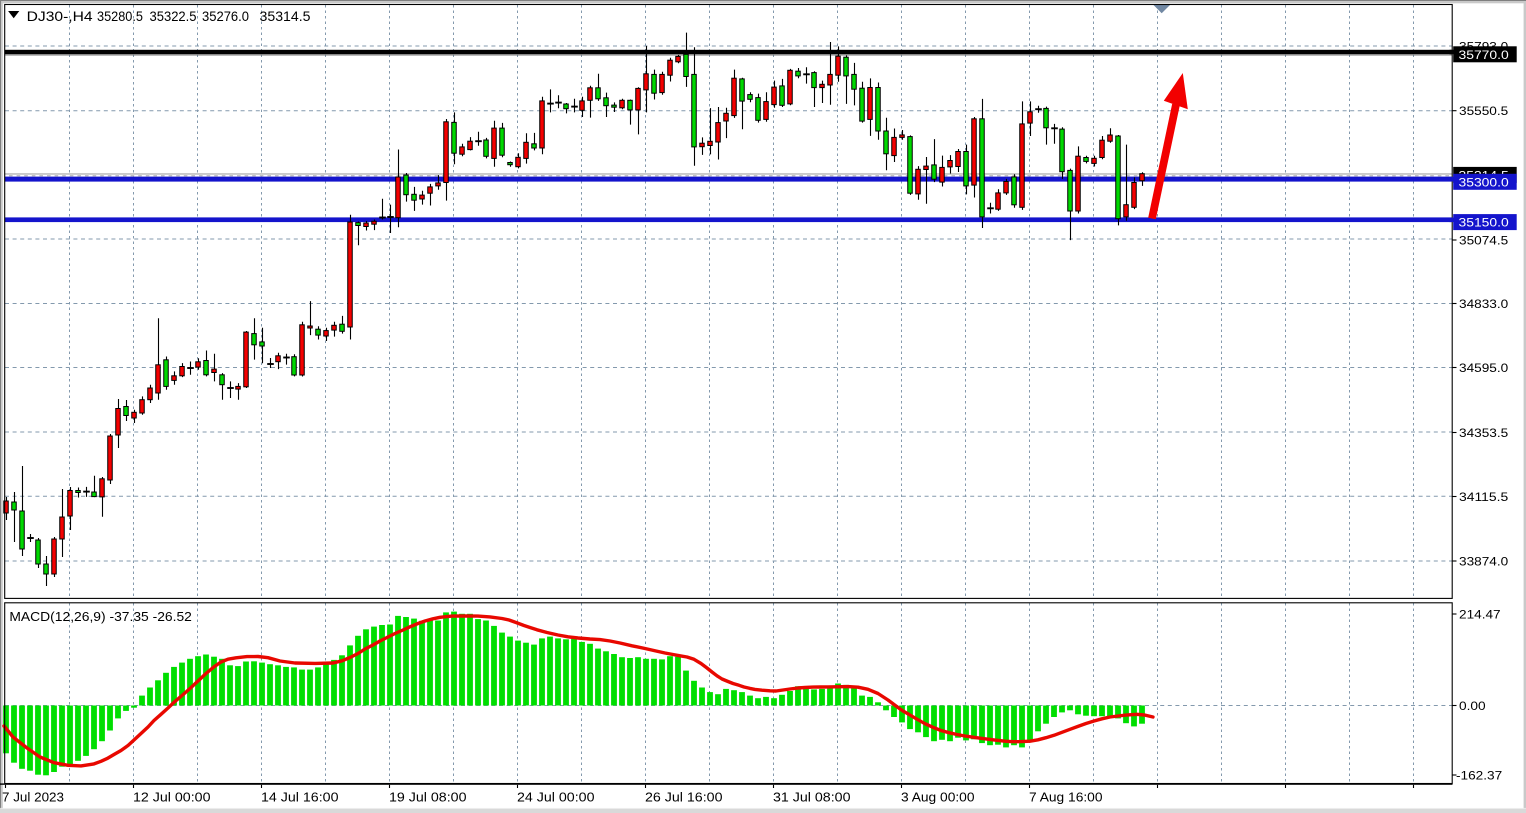  What do you see at coordinates (428, 797) in the screenshot?
I see `svg-text: 19 Jul 08:00` at bounding box center [428, 797].